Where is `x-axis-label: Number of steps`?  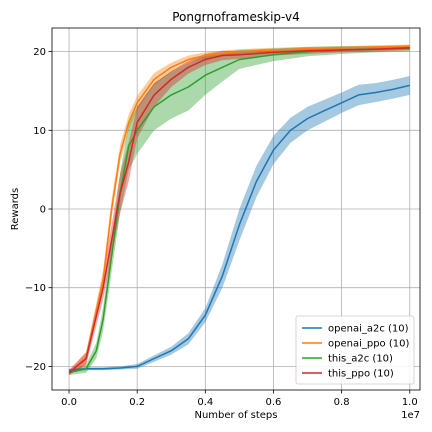
x-axis-label: Number of steps is located at coordinates (235, 415).